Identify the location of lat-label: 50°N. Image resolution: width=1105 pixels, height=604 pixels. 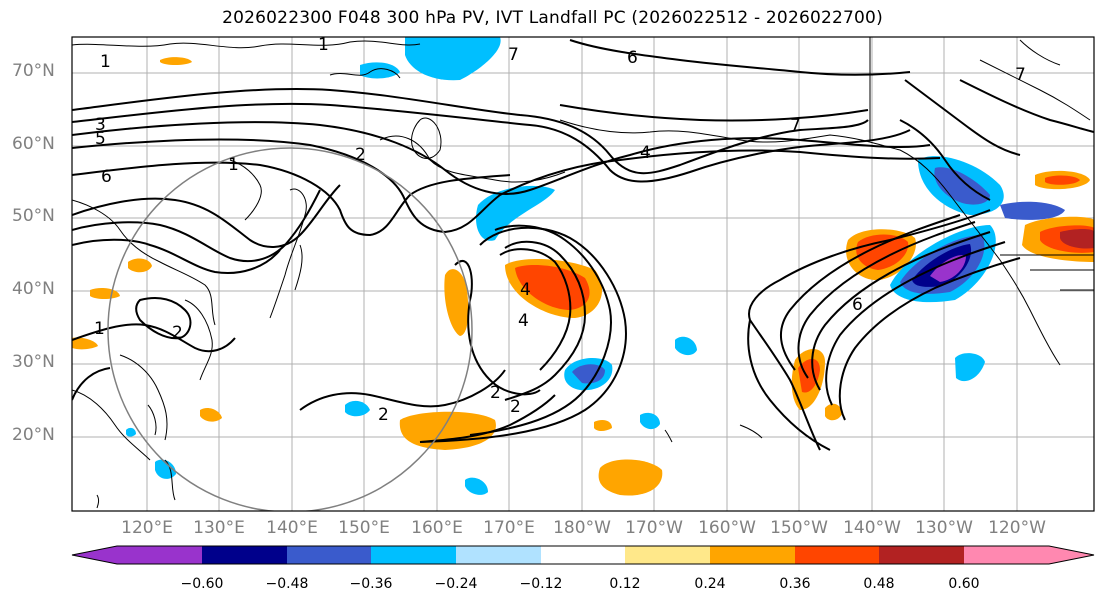
(33, 216).